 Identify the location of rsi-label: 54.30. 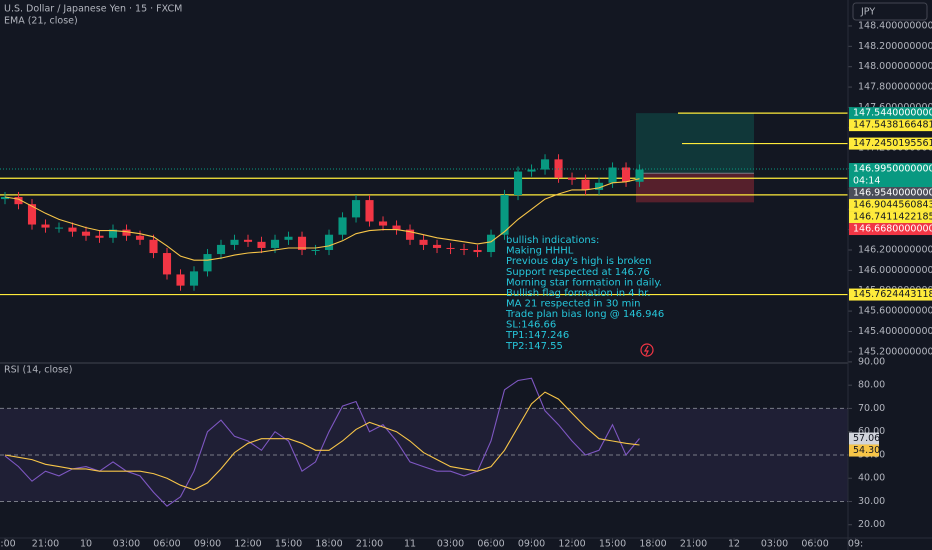
(866, 450).